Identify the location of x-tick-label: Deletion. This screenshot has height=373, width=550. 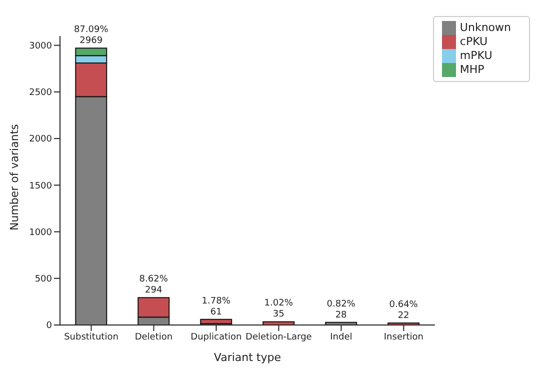
(153, 337).